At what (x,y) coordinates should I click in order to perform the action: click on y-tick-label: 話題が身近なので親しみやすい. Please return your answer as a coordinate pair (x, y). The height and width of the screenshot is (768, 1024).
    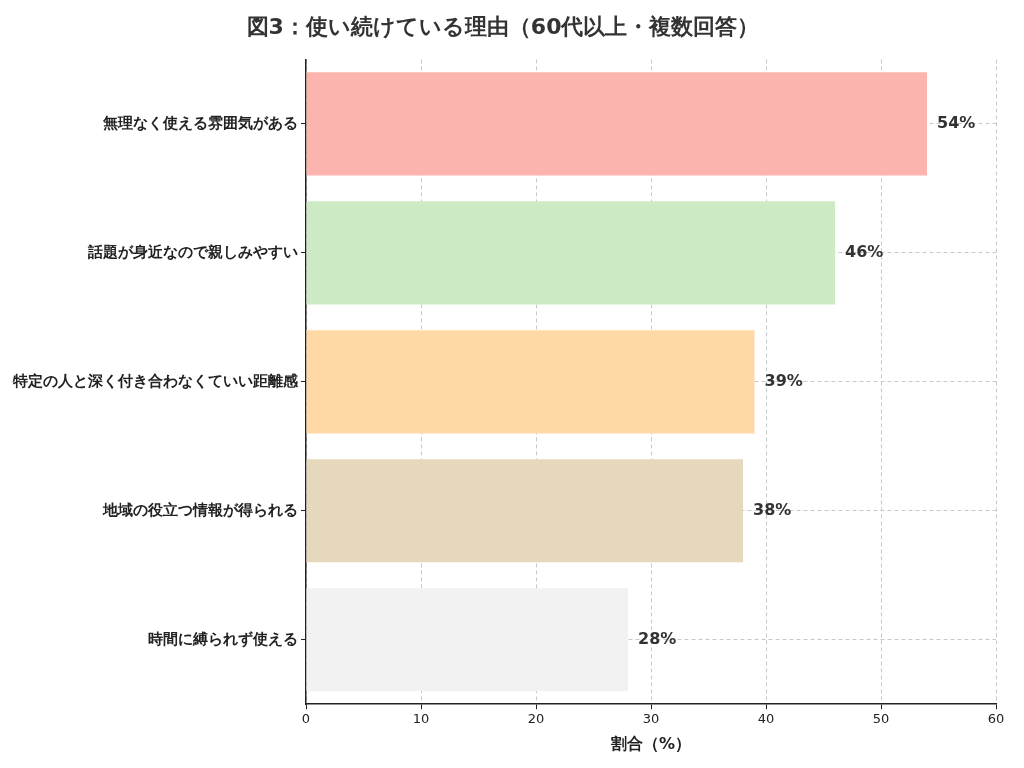
    Looking at the image, I should click on (192, 251).